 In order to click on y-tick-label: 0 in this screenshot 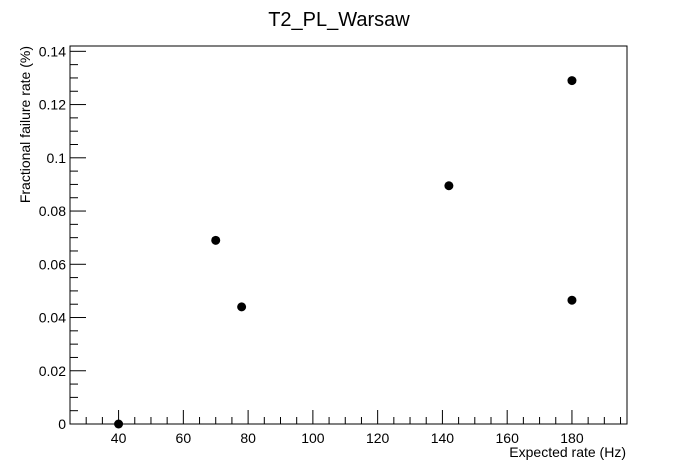, I will do `click(62, 424)`.